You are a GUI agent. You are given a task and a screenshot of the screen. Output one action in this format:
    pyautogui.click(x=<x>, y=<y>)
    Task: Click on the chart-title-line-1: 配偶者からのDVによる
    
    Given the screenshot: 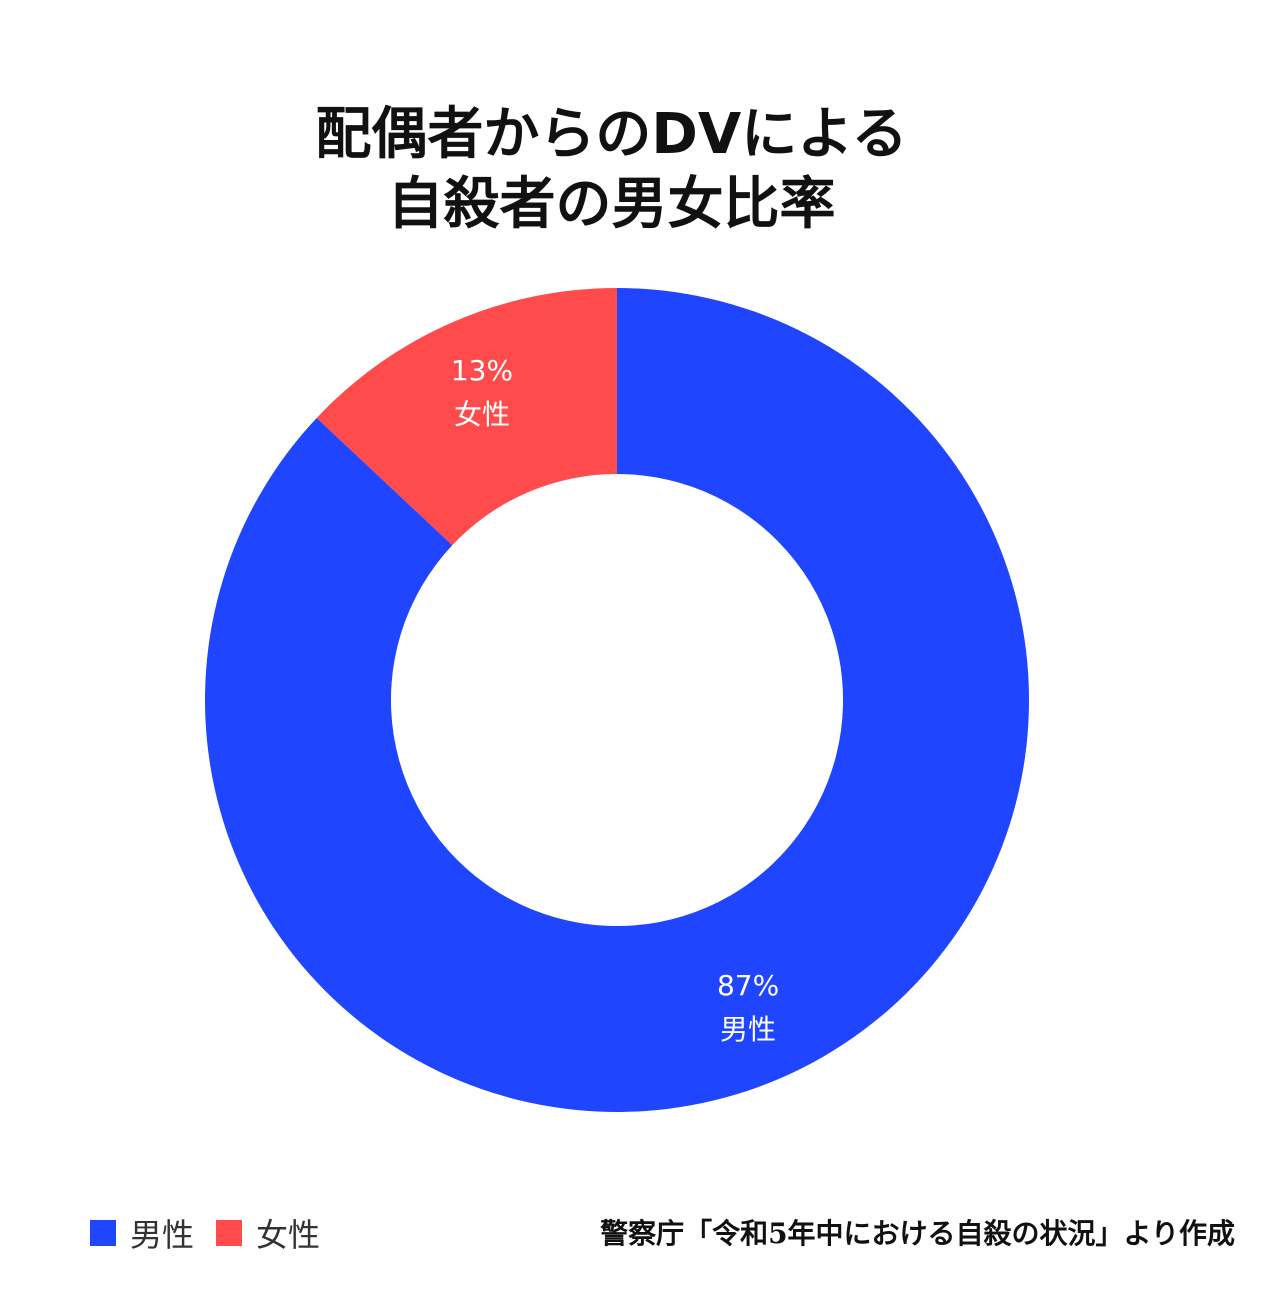 What is the action you would take?
    pyautogui.click(x=611, y=134)
    